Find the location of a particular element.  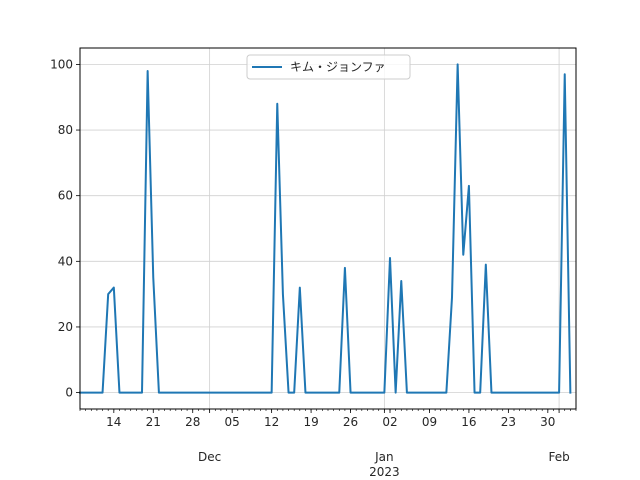

y-tick-label: 80 is located at coordinates (65, 130).